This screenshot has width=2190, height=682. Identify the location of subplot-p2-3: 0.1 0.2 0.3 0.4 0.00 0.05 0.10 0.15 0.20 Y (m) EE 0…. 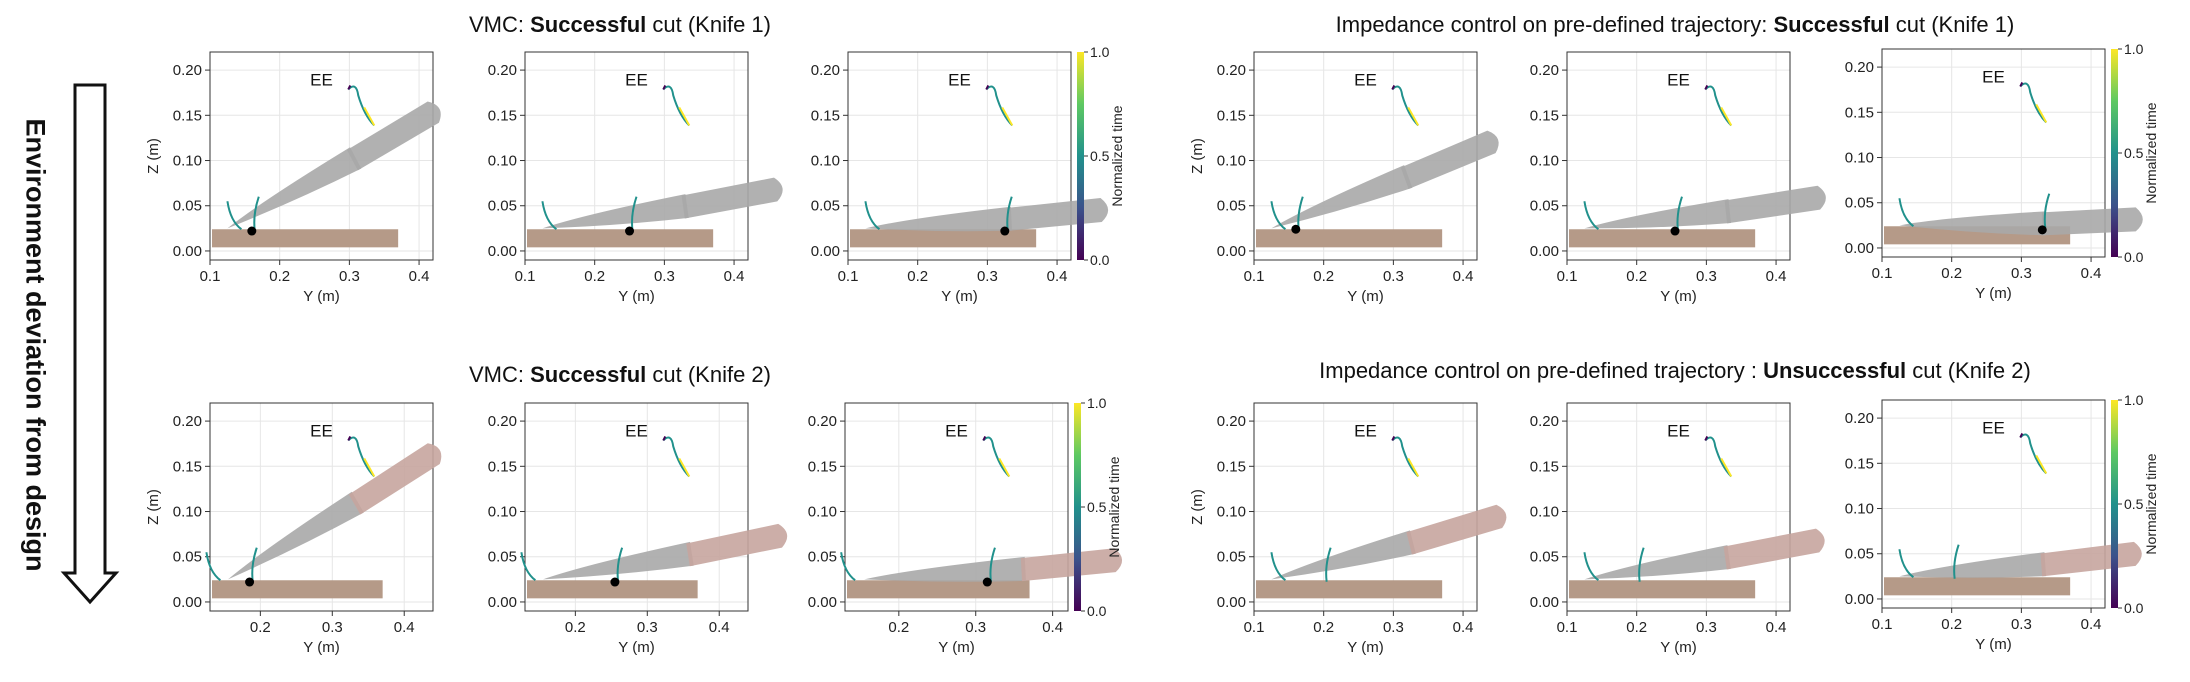
(2002, 171).